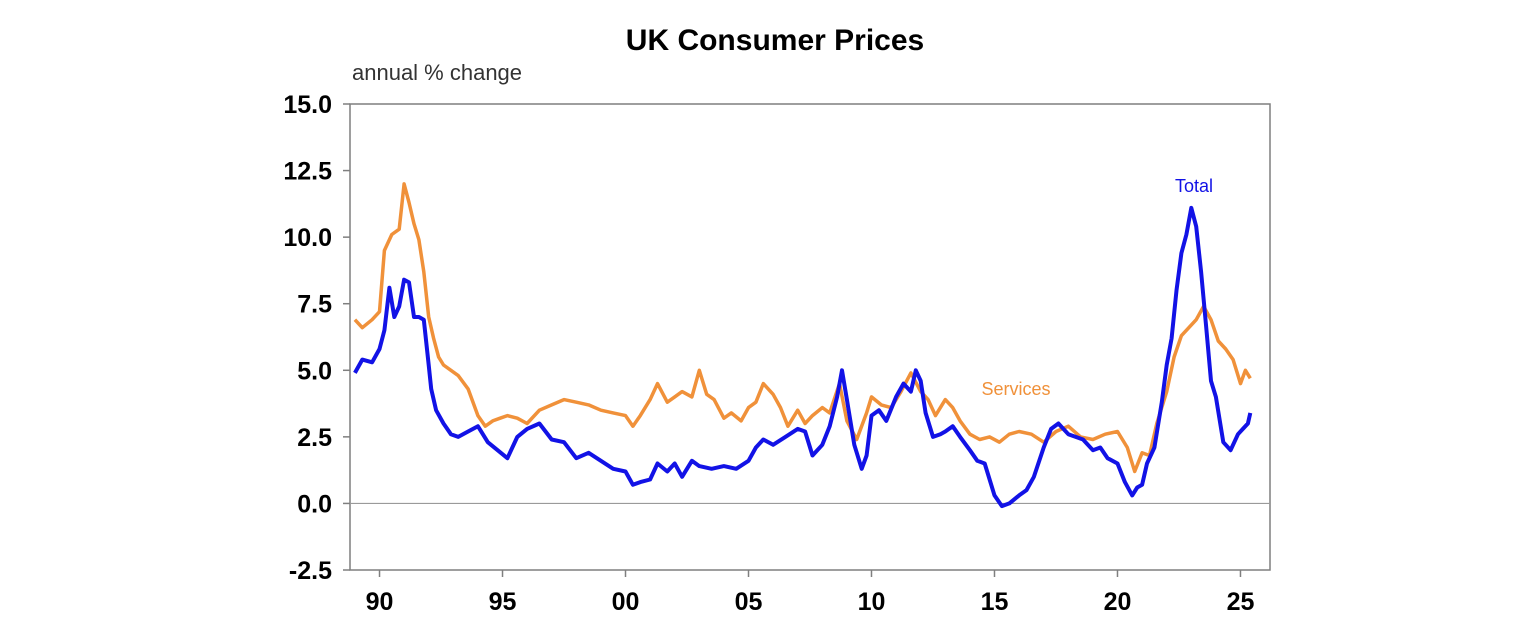 The width and height of the screenshot is (1536, 630). What do you see at coordinates (314, 371) in the screenshot?
I see `y-tick-label: 5.0` at bounding box center [314, 371].